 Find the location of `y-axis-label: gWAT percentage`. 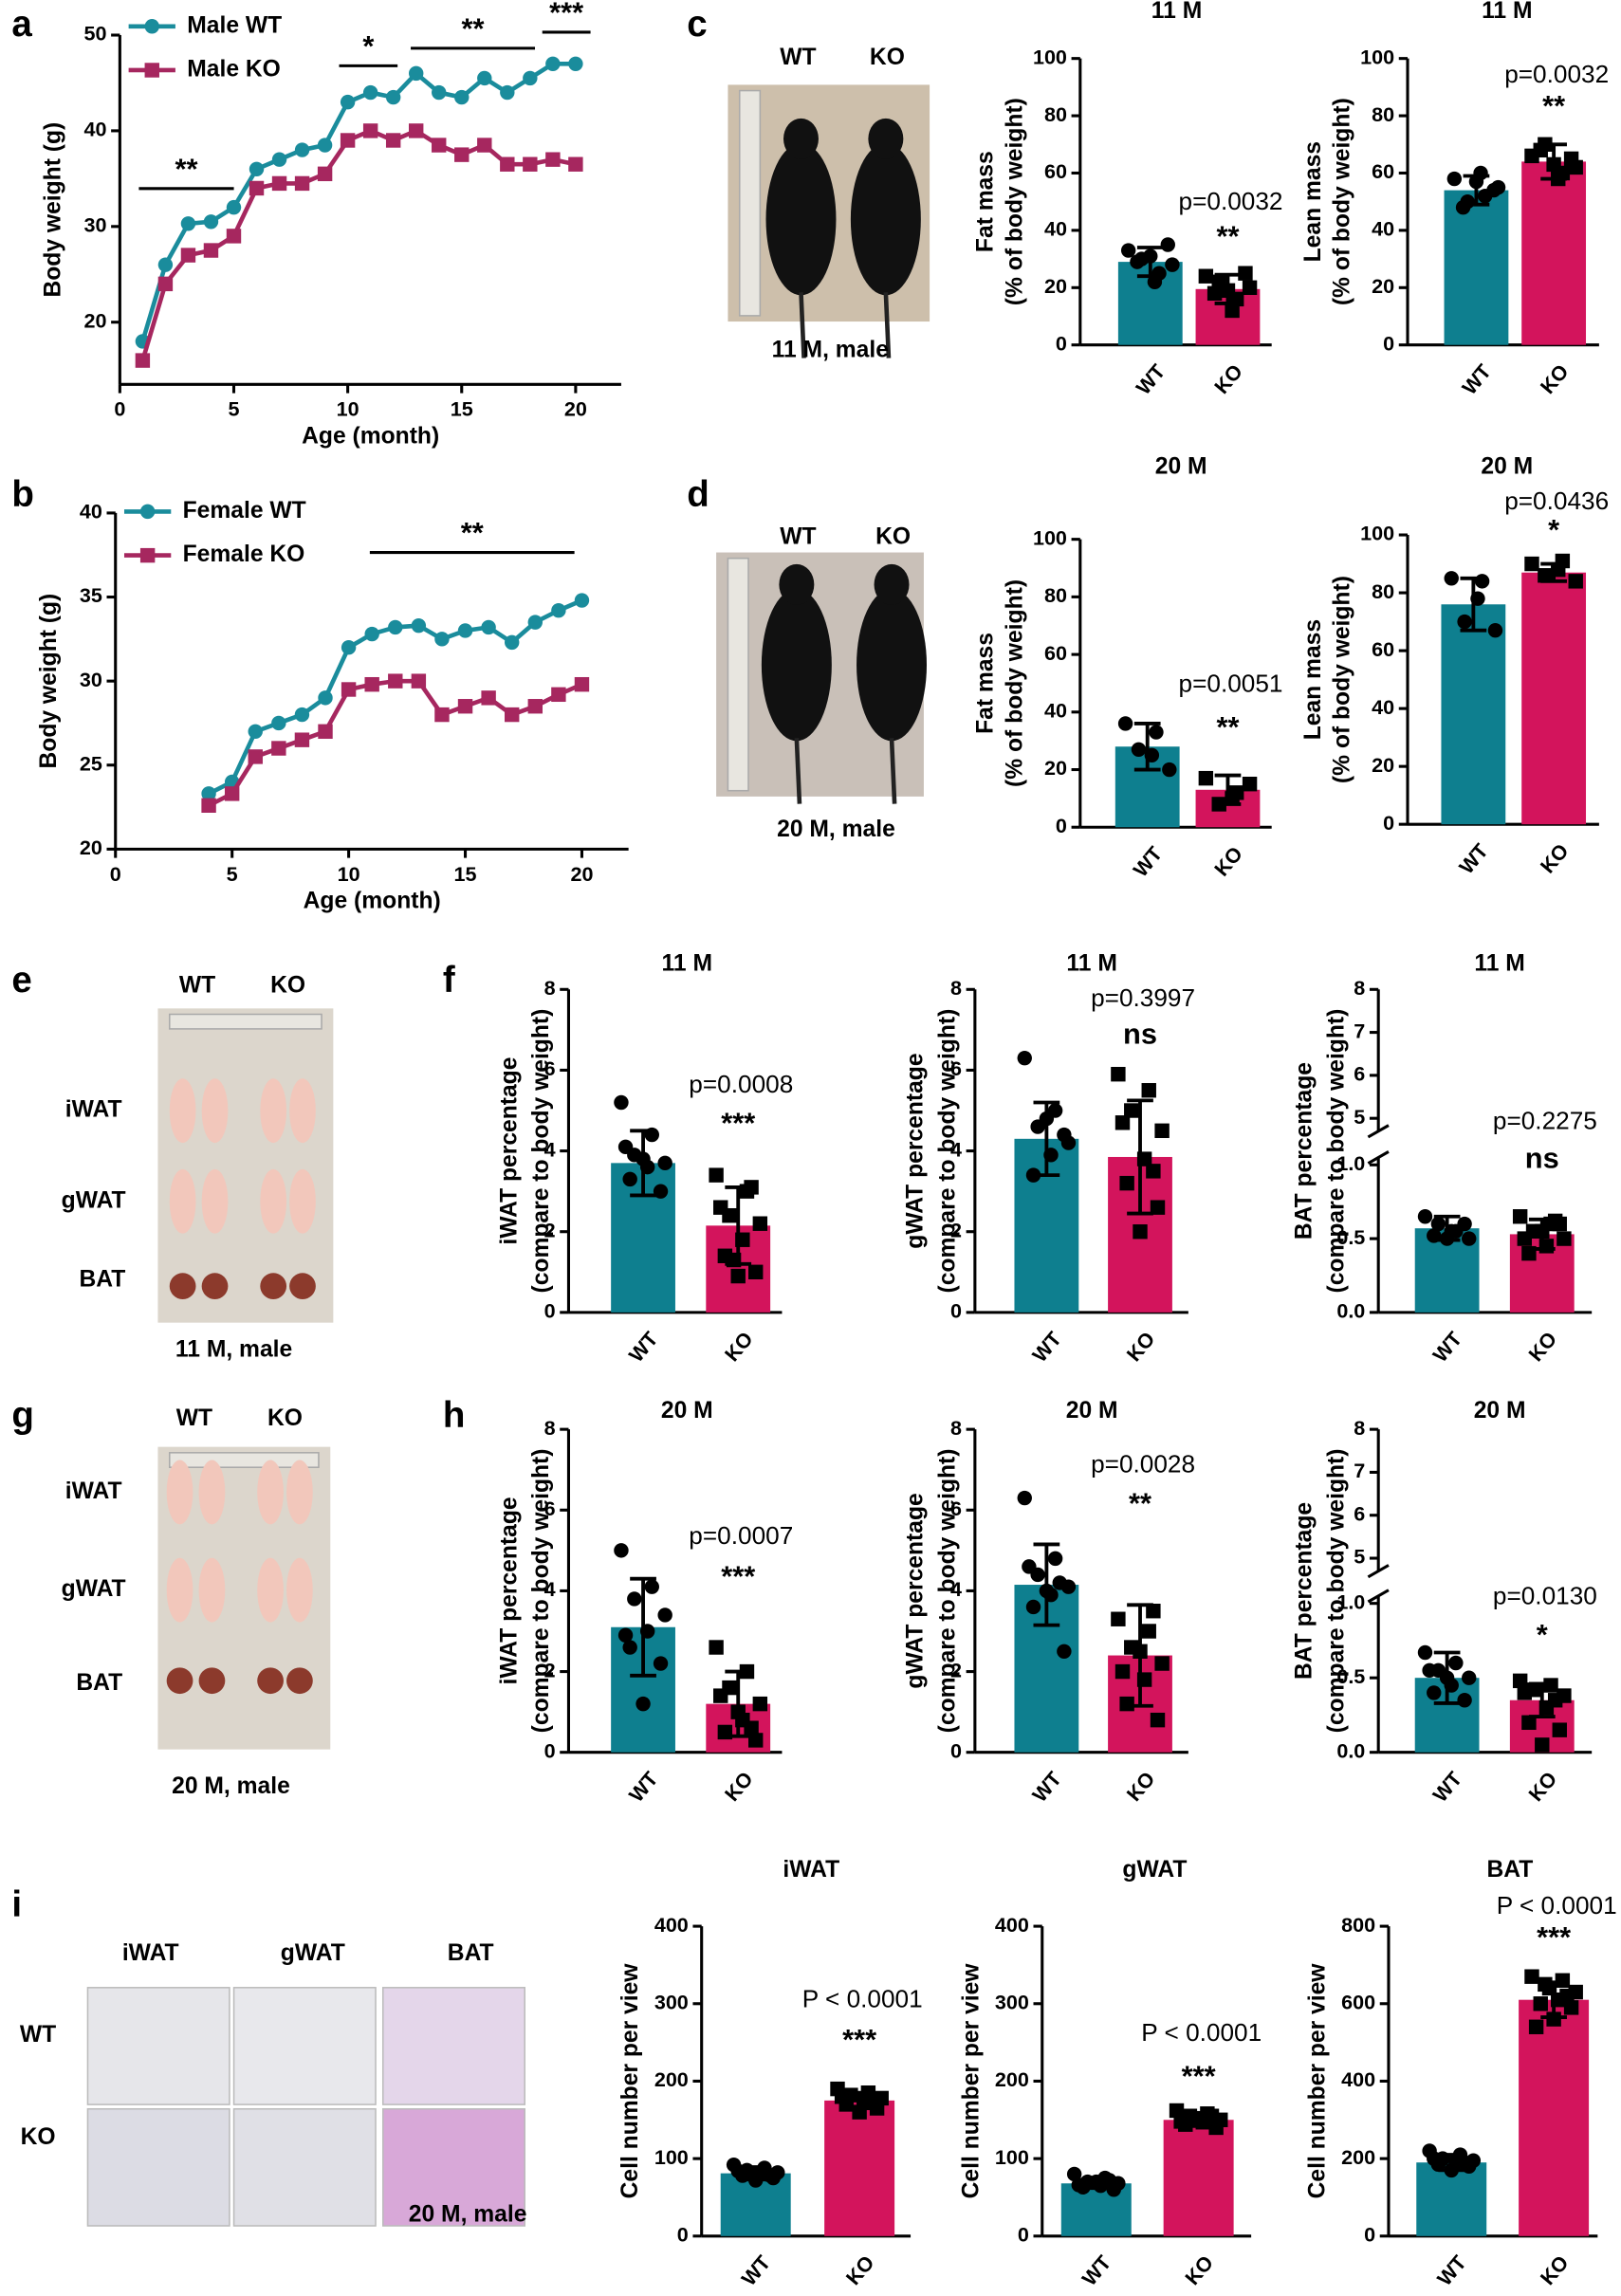

y-axis-label: gWAT percentage is located at coordinates (916, 1590).